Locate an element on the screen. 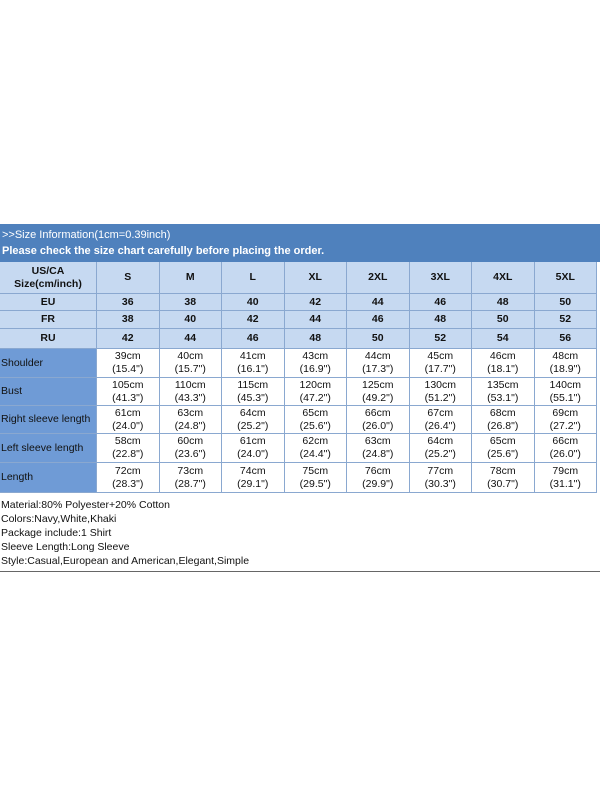 The height and width of the screenshot is (800, 600). conversion-value: 52 is located at coordinates (440, 339).